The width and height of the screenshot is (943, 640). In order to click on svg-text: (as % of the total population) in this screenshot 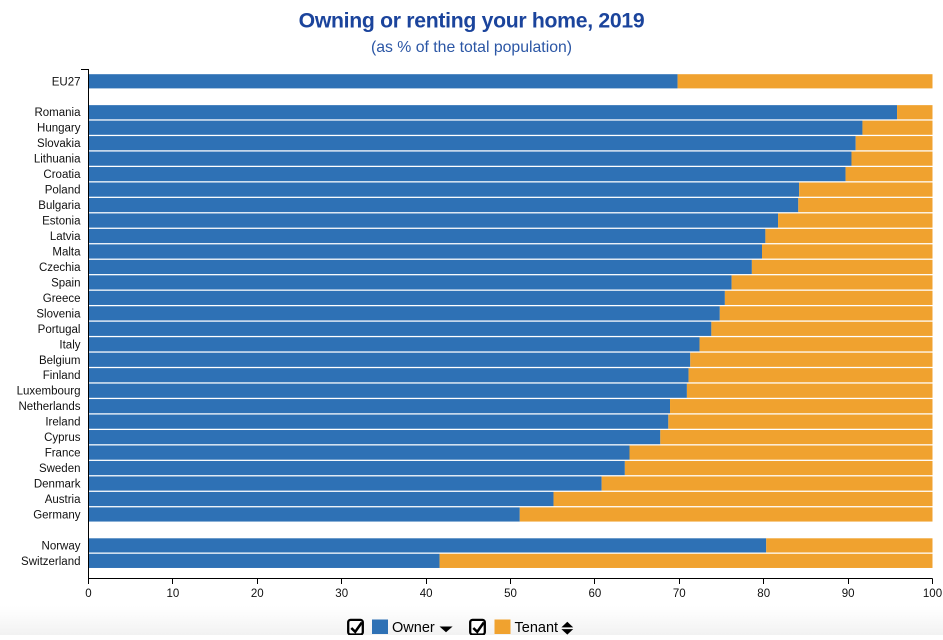, I will do `click(471, 47)`.